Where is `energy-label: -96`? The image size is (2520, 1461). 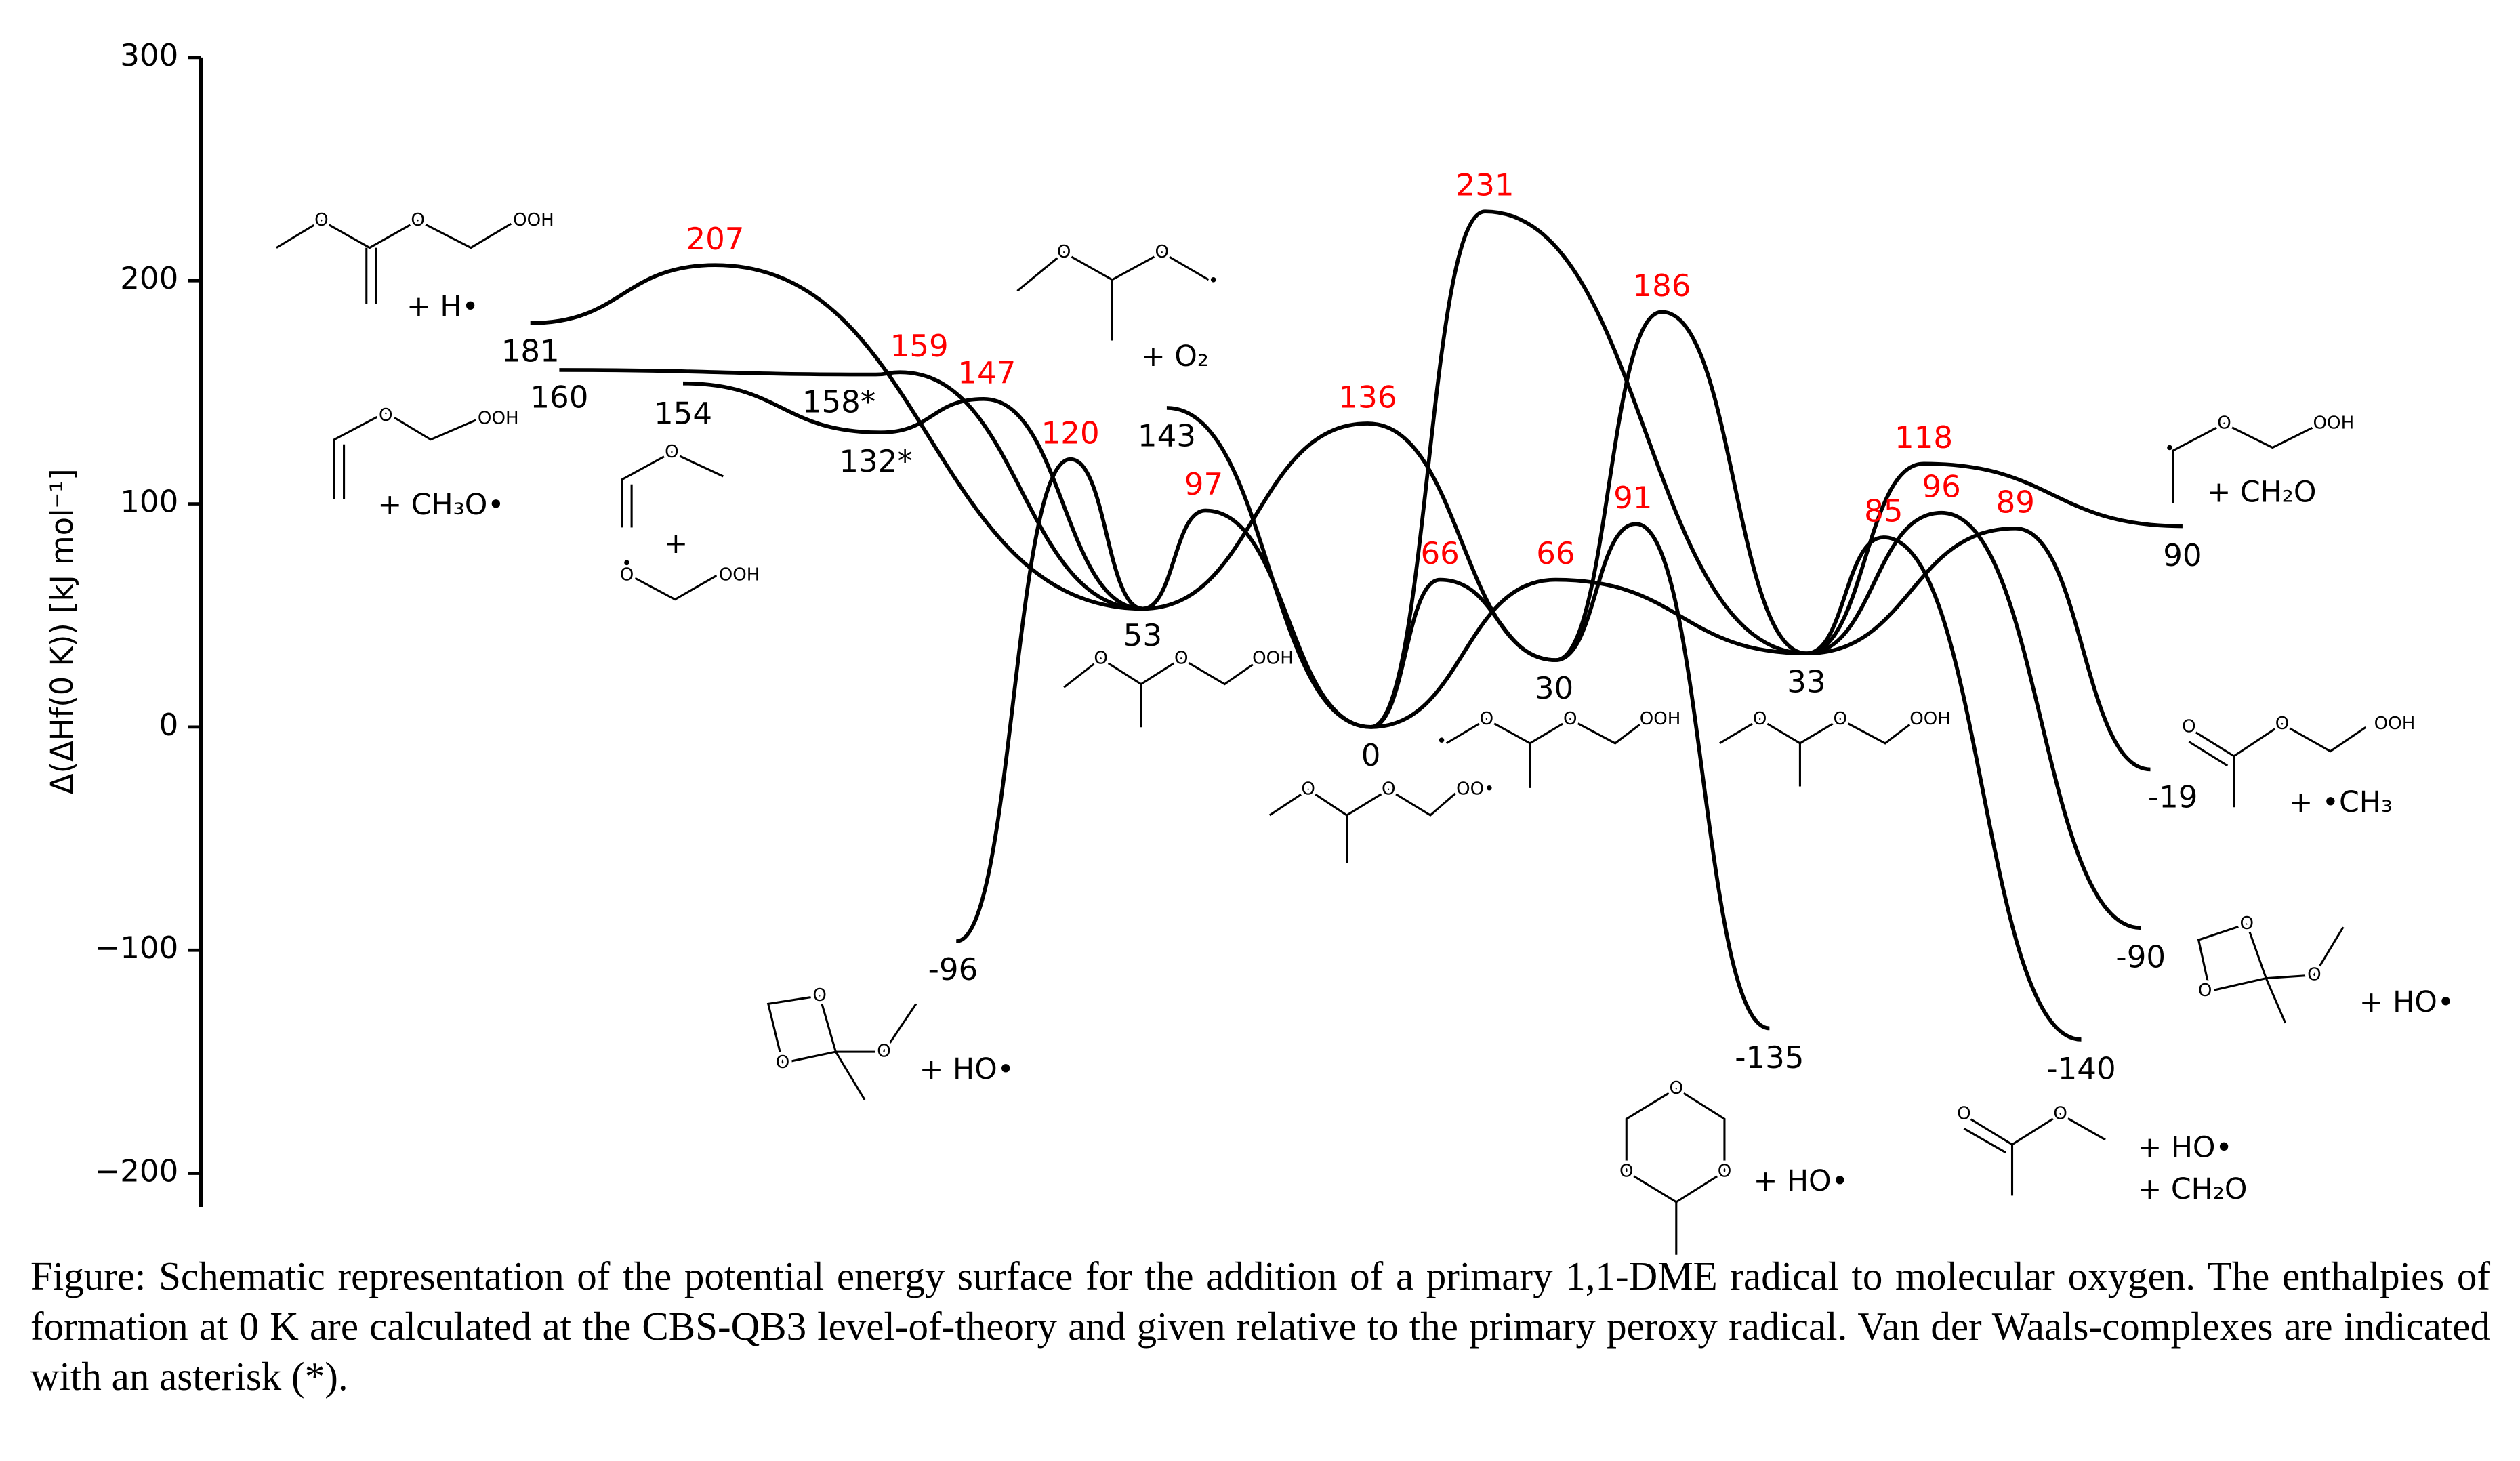
energy-label: -96 is located at coordinates (953, 969).